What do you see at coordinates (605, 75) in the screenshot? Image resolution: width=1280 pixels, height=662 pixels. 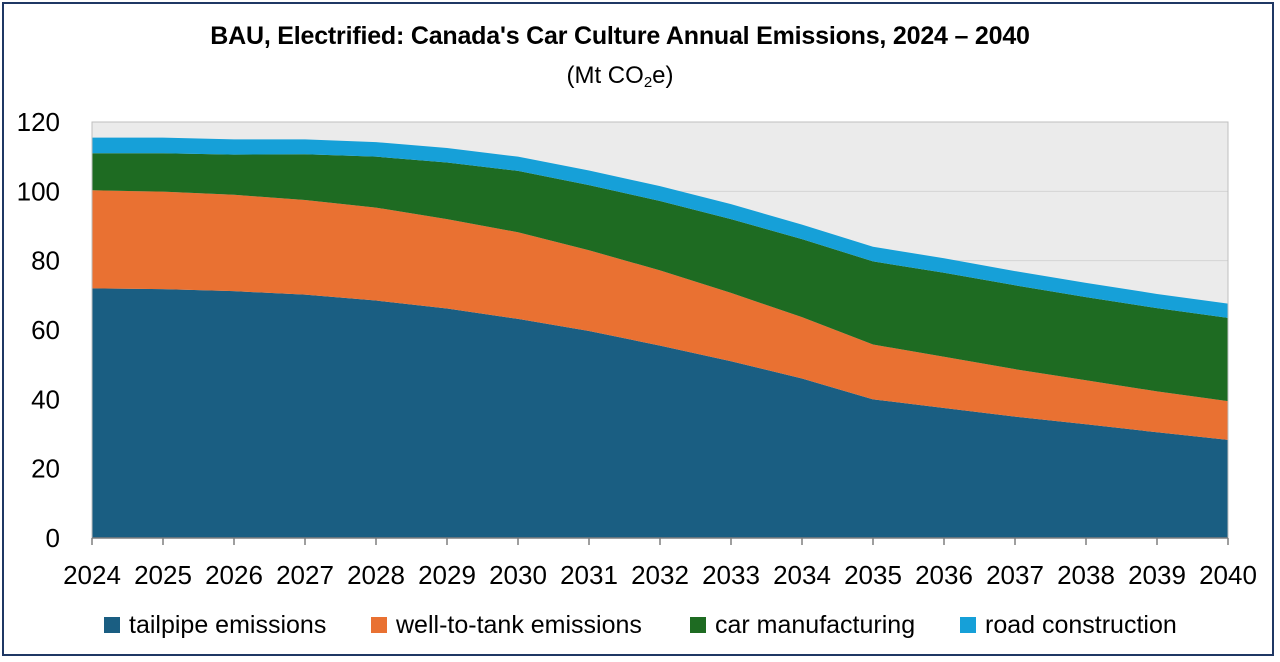 I see `subtitle-prefix: (Mt CO` at bounding box center [605, 75].